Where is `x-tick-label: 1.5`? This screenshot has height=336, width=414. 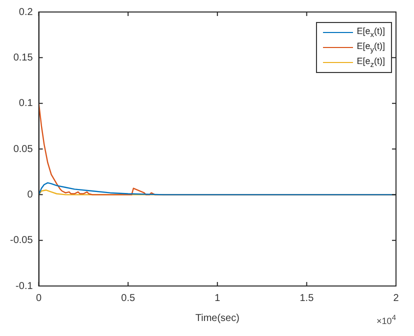 x-tick-label: 1.5 is located at coordinates (307, 298).